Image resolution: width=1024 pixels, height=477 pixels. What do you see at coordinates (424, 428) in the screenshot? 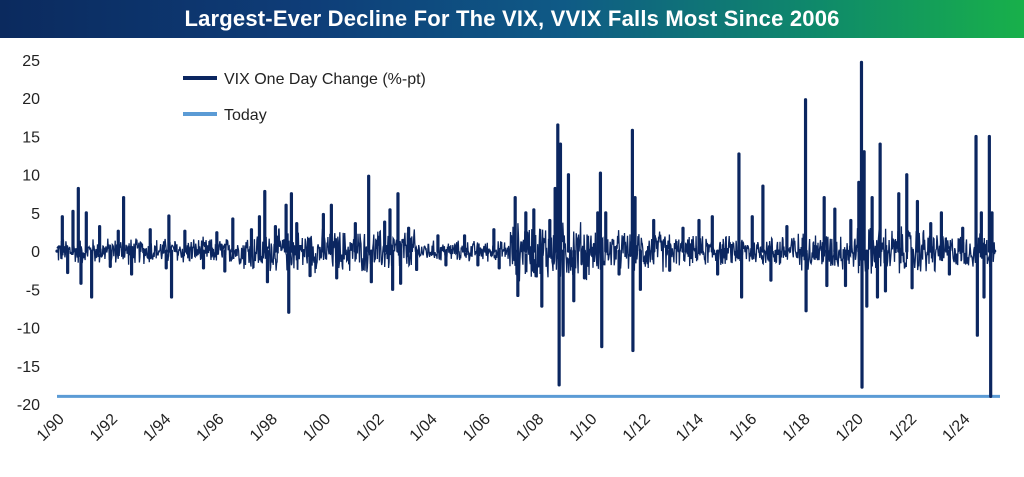
I see `x-tick-label: 1/04` at bounding box center [424, 428].